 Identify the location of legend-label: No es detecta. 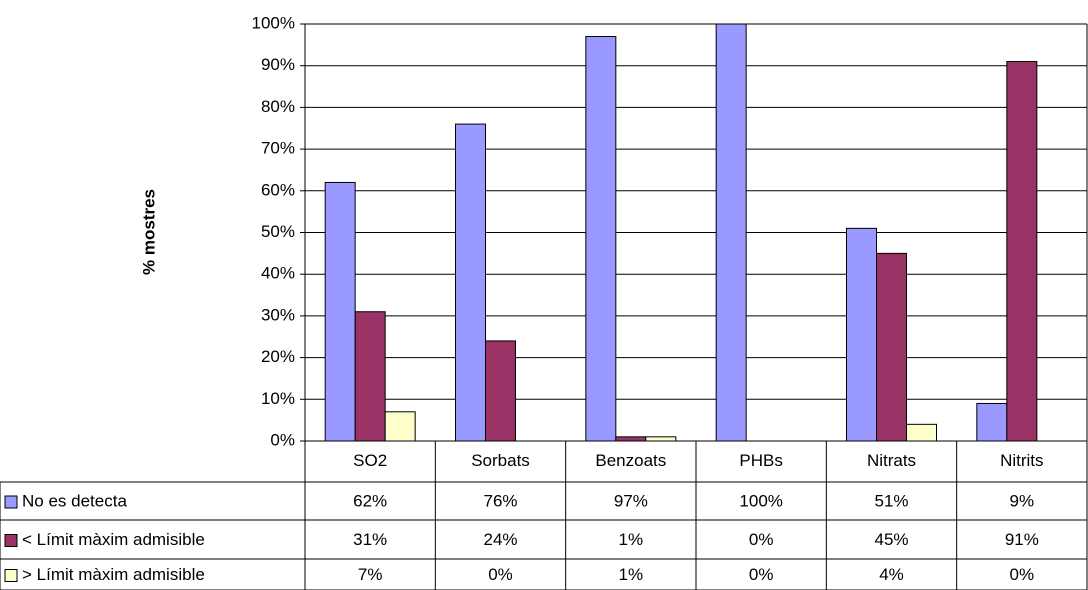
(74, 500).